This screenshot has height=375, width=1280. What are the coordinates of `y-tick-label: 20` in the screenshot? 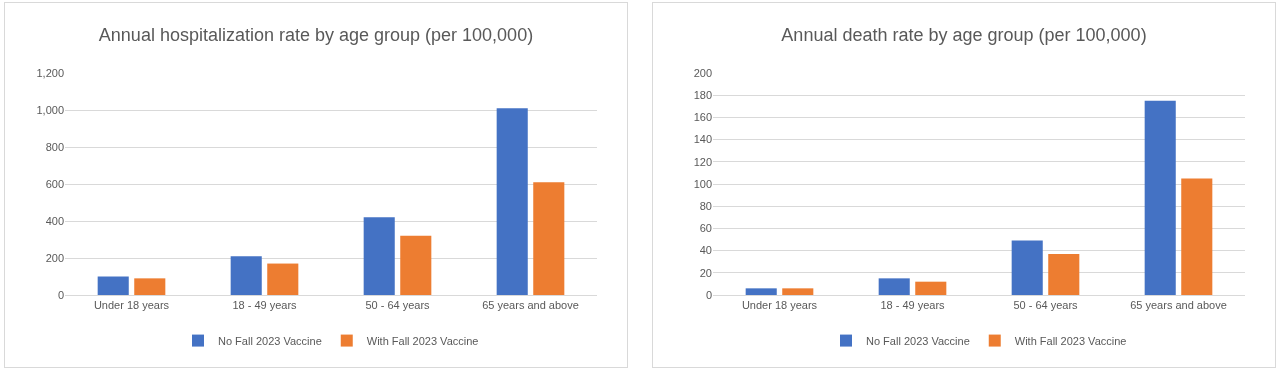 It's located at (705, 272).